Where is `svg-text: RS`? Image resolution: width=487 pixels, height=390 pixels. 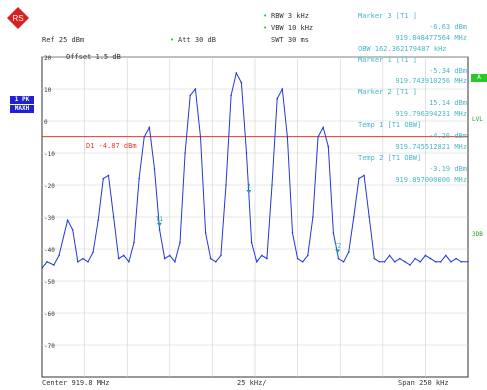 svg-text: RS is located at coordinates (17, 18).